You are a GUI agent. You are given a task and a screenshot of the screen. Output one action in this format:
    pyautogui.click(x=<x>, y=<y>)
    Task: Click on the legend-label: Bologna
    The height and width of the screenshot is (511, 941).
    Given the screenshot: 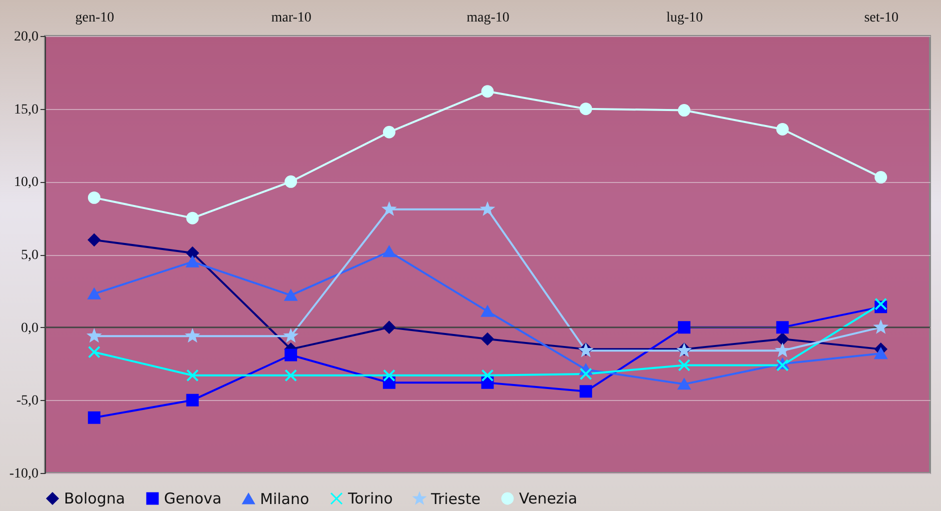 What is the action you would take?
    pyautogui.click(x=95, y=499)
    